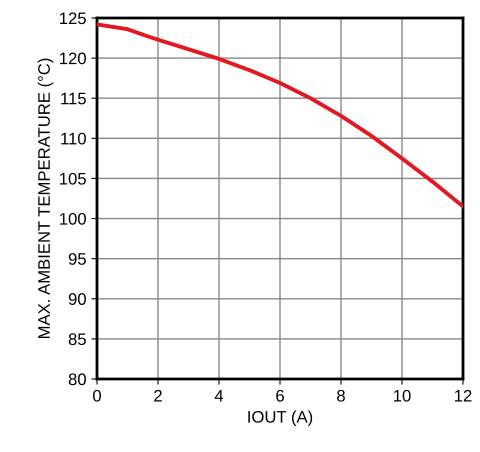  Describe the element at coordinates (77, 379) in the screenshot. I see `y-tick-label: 80` at that location.